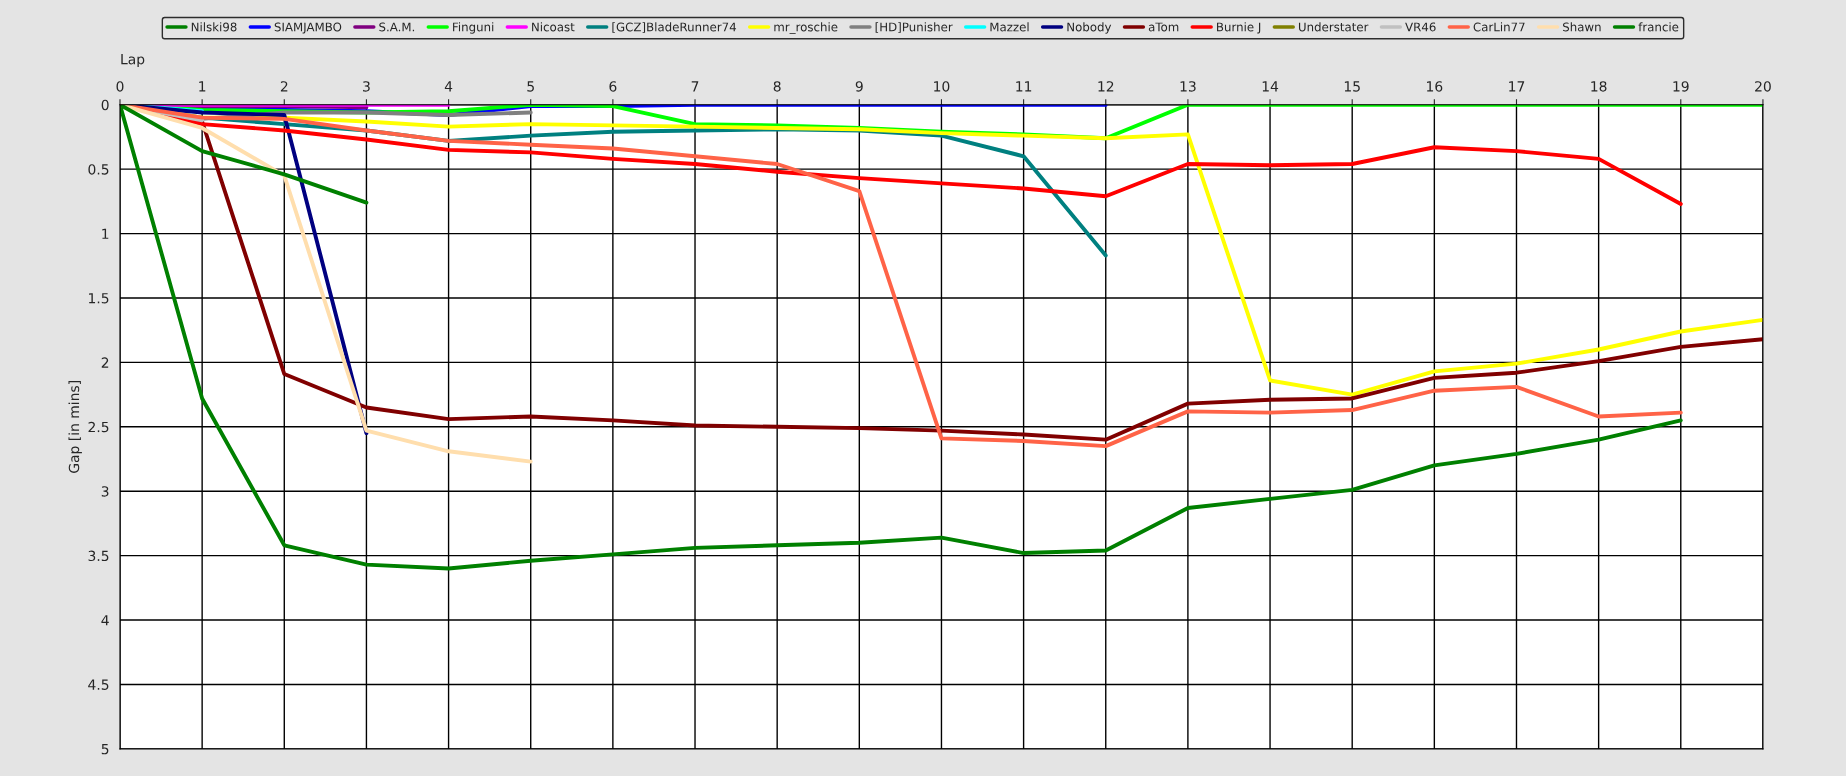  What do you see at coordinates (695, 86) in the screenshot?
I see `x-tick-label: 7` at bounding box center [695, 86].